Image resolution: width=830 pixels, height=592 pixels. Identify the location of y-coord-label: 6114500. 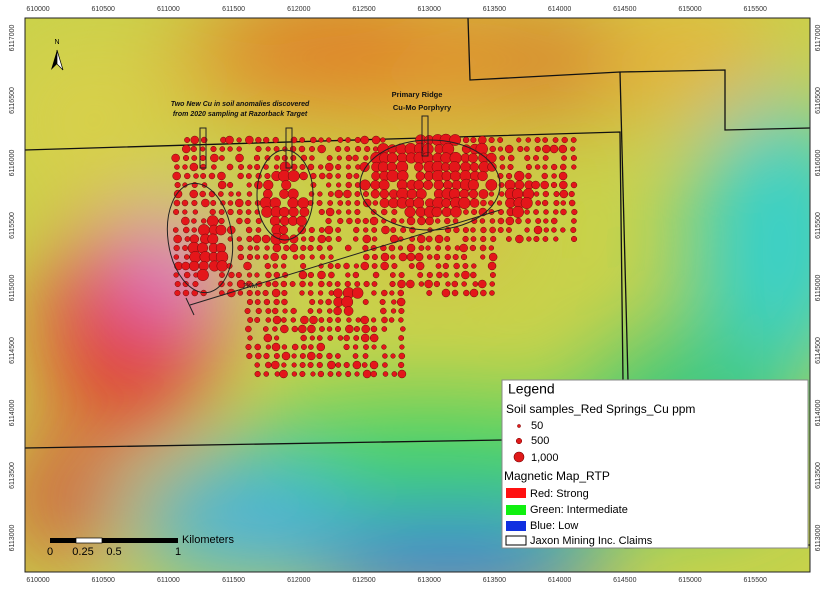
(12, 350).